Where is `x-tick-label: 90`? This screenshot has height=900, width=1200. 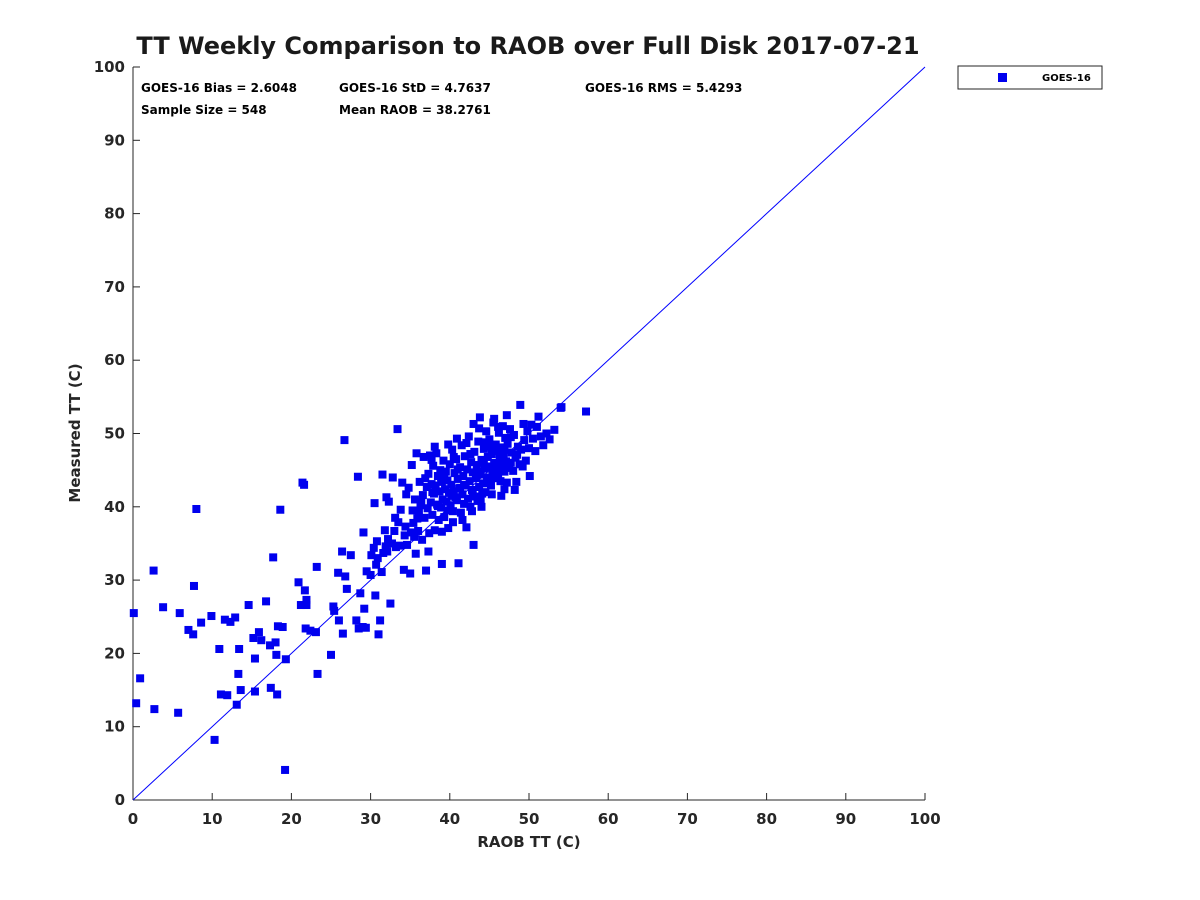 x-tick-label: 90 is located at coordinates (845, 819).